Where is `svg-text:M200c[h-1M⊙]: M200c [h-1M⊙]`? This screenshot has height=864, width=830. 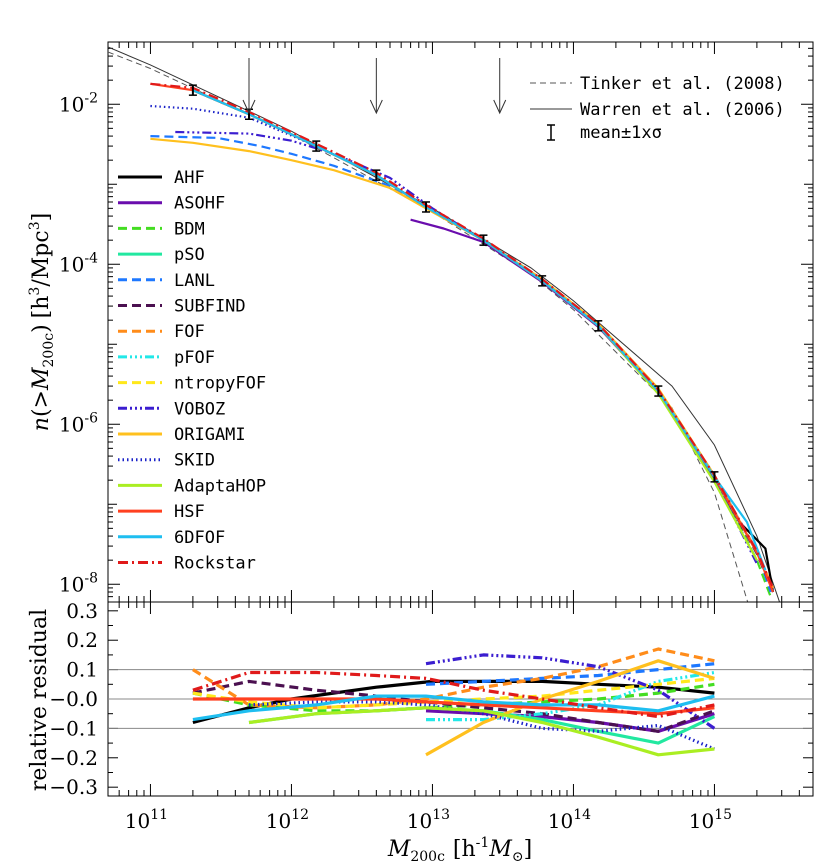 svg-text:M200c[h-1M⊙]: M200c [h-1M⊙] is located at coordinates (459, 849).